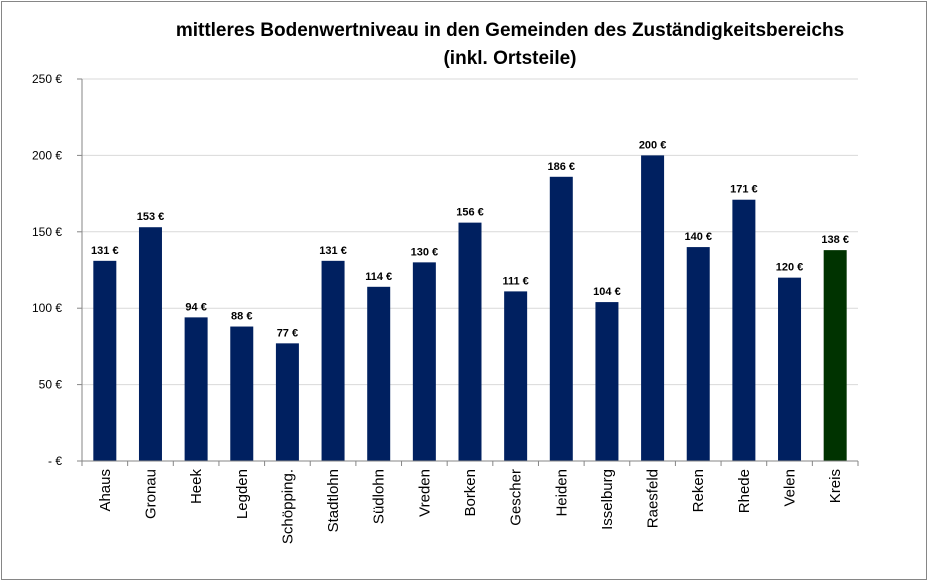 The image size is (930, 583). What do you see at coordinates (653, 145) in the screenshot?
I see `data-label: 200 €` at bounding box center [653, 145].